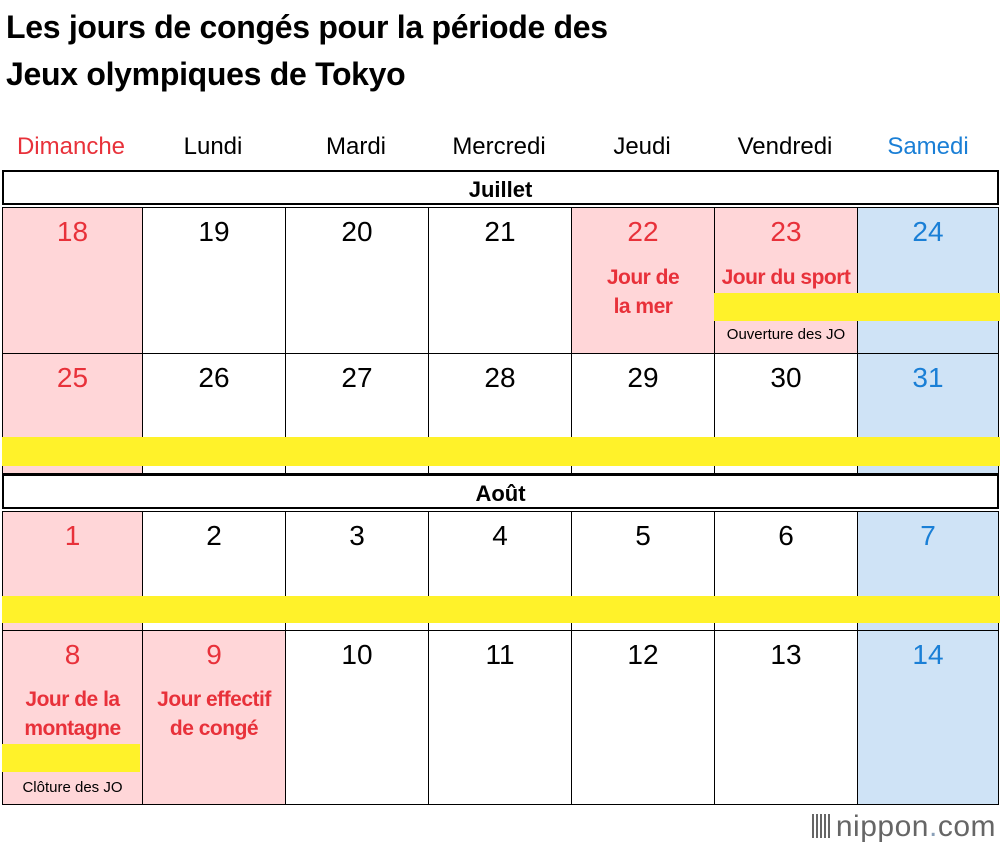  I want to click on day-number: 24, so click(928, 231).